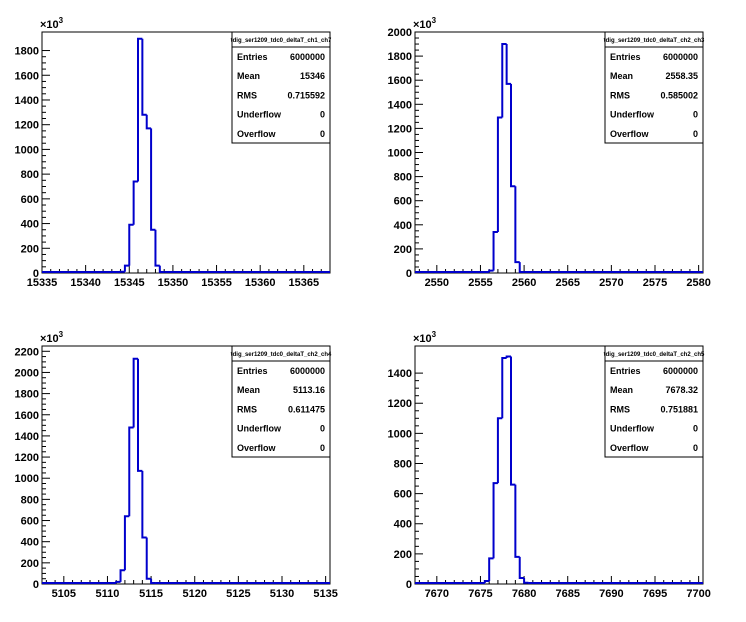 Image resolution: width=746 pixels, height=622 pixels. Describe the element at coordinates (27, 395) in the screenshot. I see `y-tick-label: 1800` at that location.